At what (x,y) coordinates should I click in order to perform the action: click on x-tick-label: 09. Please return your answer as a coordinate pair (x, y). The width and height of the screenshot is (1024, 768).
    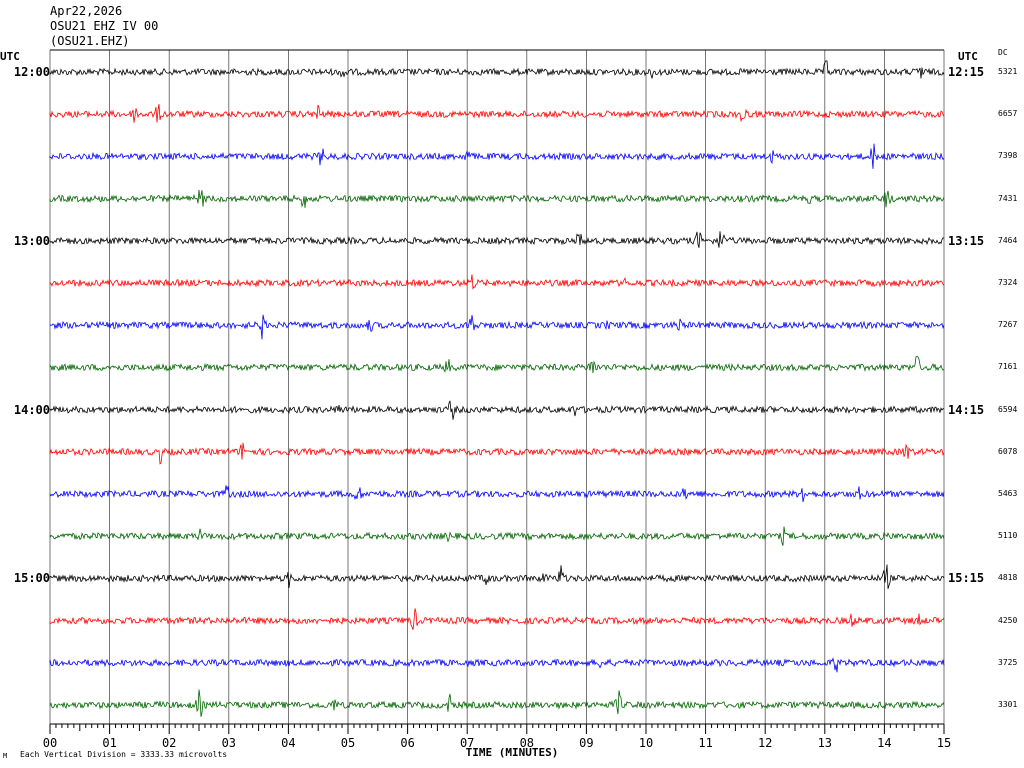
    Looking at the image, I should click on (586, 743).